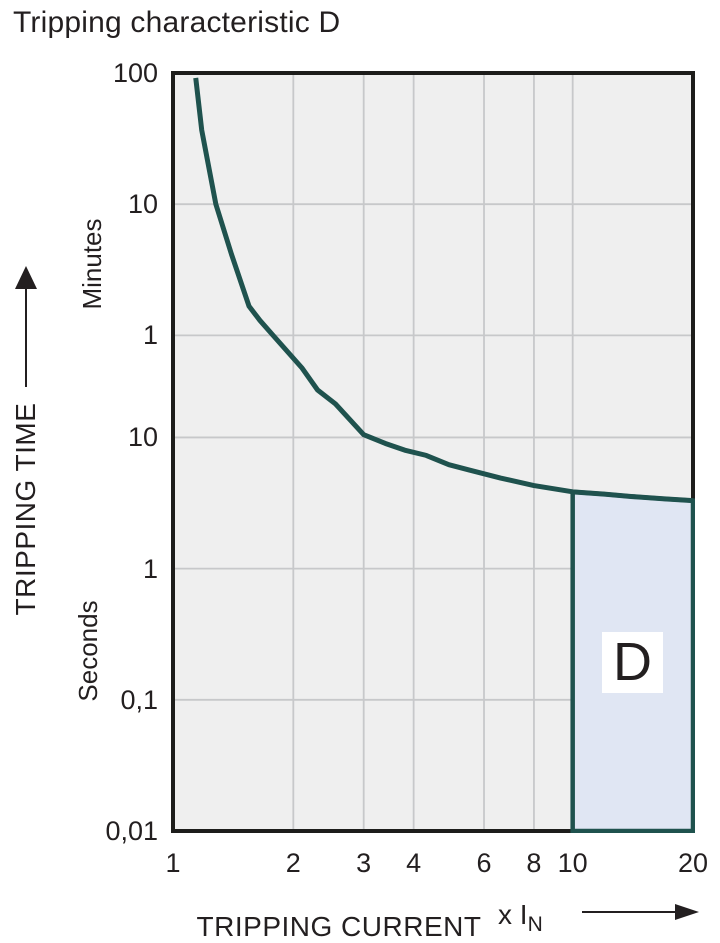  I want to click on y-axis-title: TRIPPING TIME, so click(25, 509).